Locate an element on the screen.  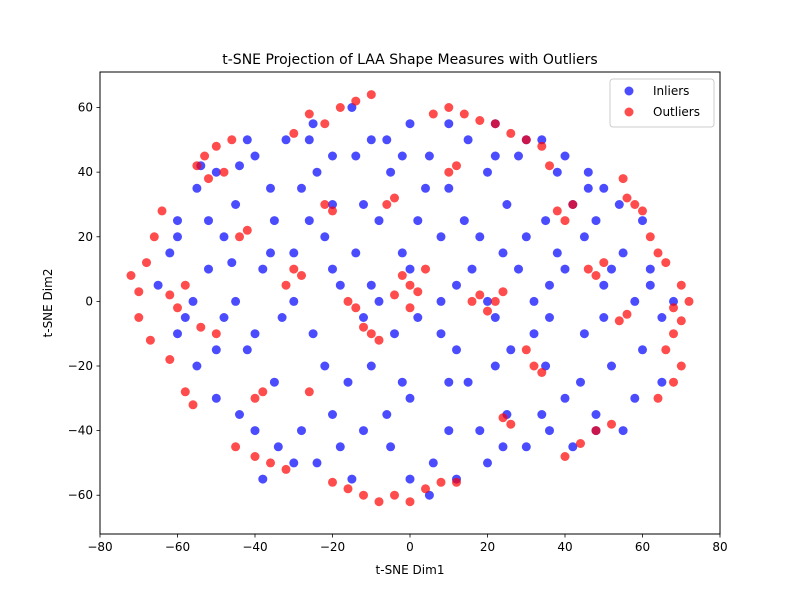
x-axis-label: t-SNE Dim1 is located at coordinates (410, 570).